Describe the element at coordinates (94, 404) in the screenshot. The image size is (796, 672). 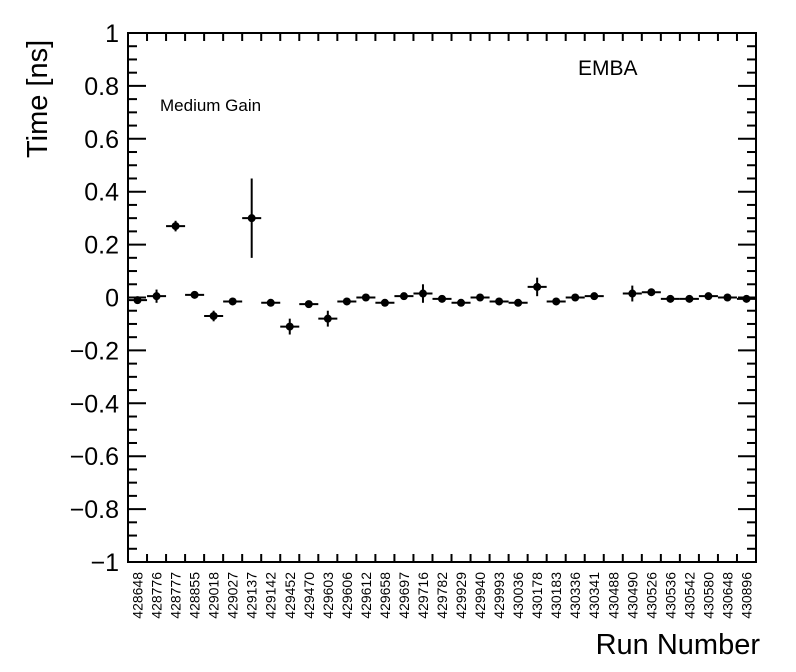
I see `y-tick-label: −0.4` at that location.